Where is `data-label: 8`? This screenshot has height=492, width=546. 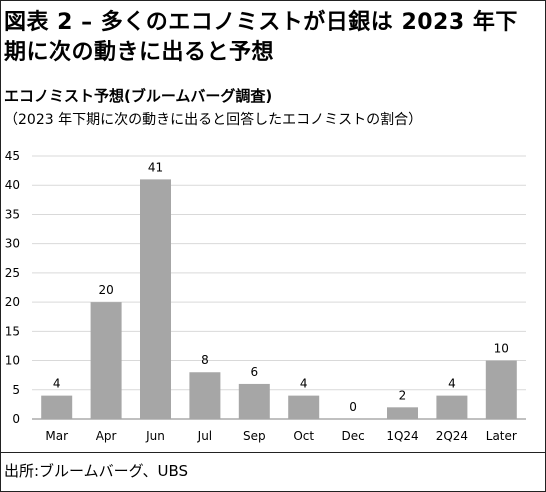 data-label: 8 is located at coordinates (205, 360).